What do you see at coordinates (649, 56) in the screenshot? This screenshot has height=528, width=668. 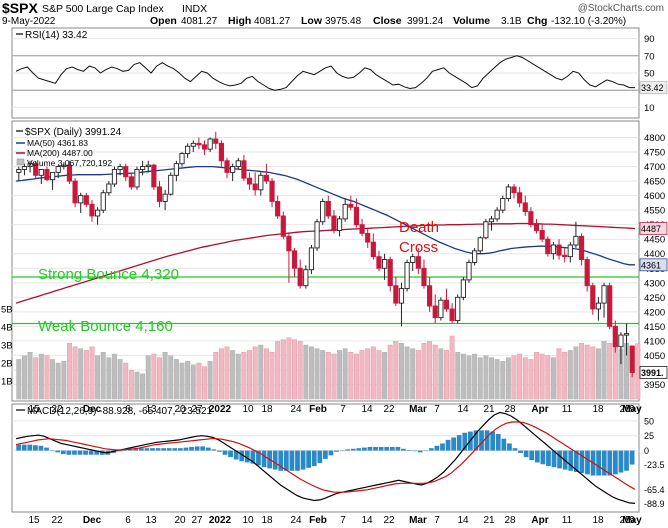 I see `rsi-tick-label: 70` at bounding box center [649, 56].